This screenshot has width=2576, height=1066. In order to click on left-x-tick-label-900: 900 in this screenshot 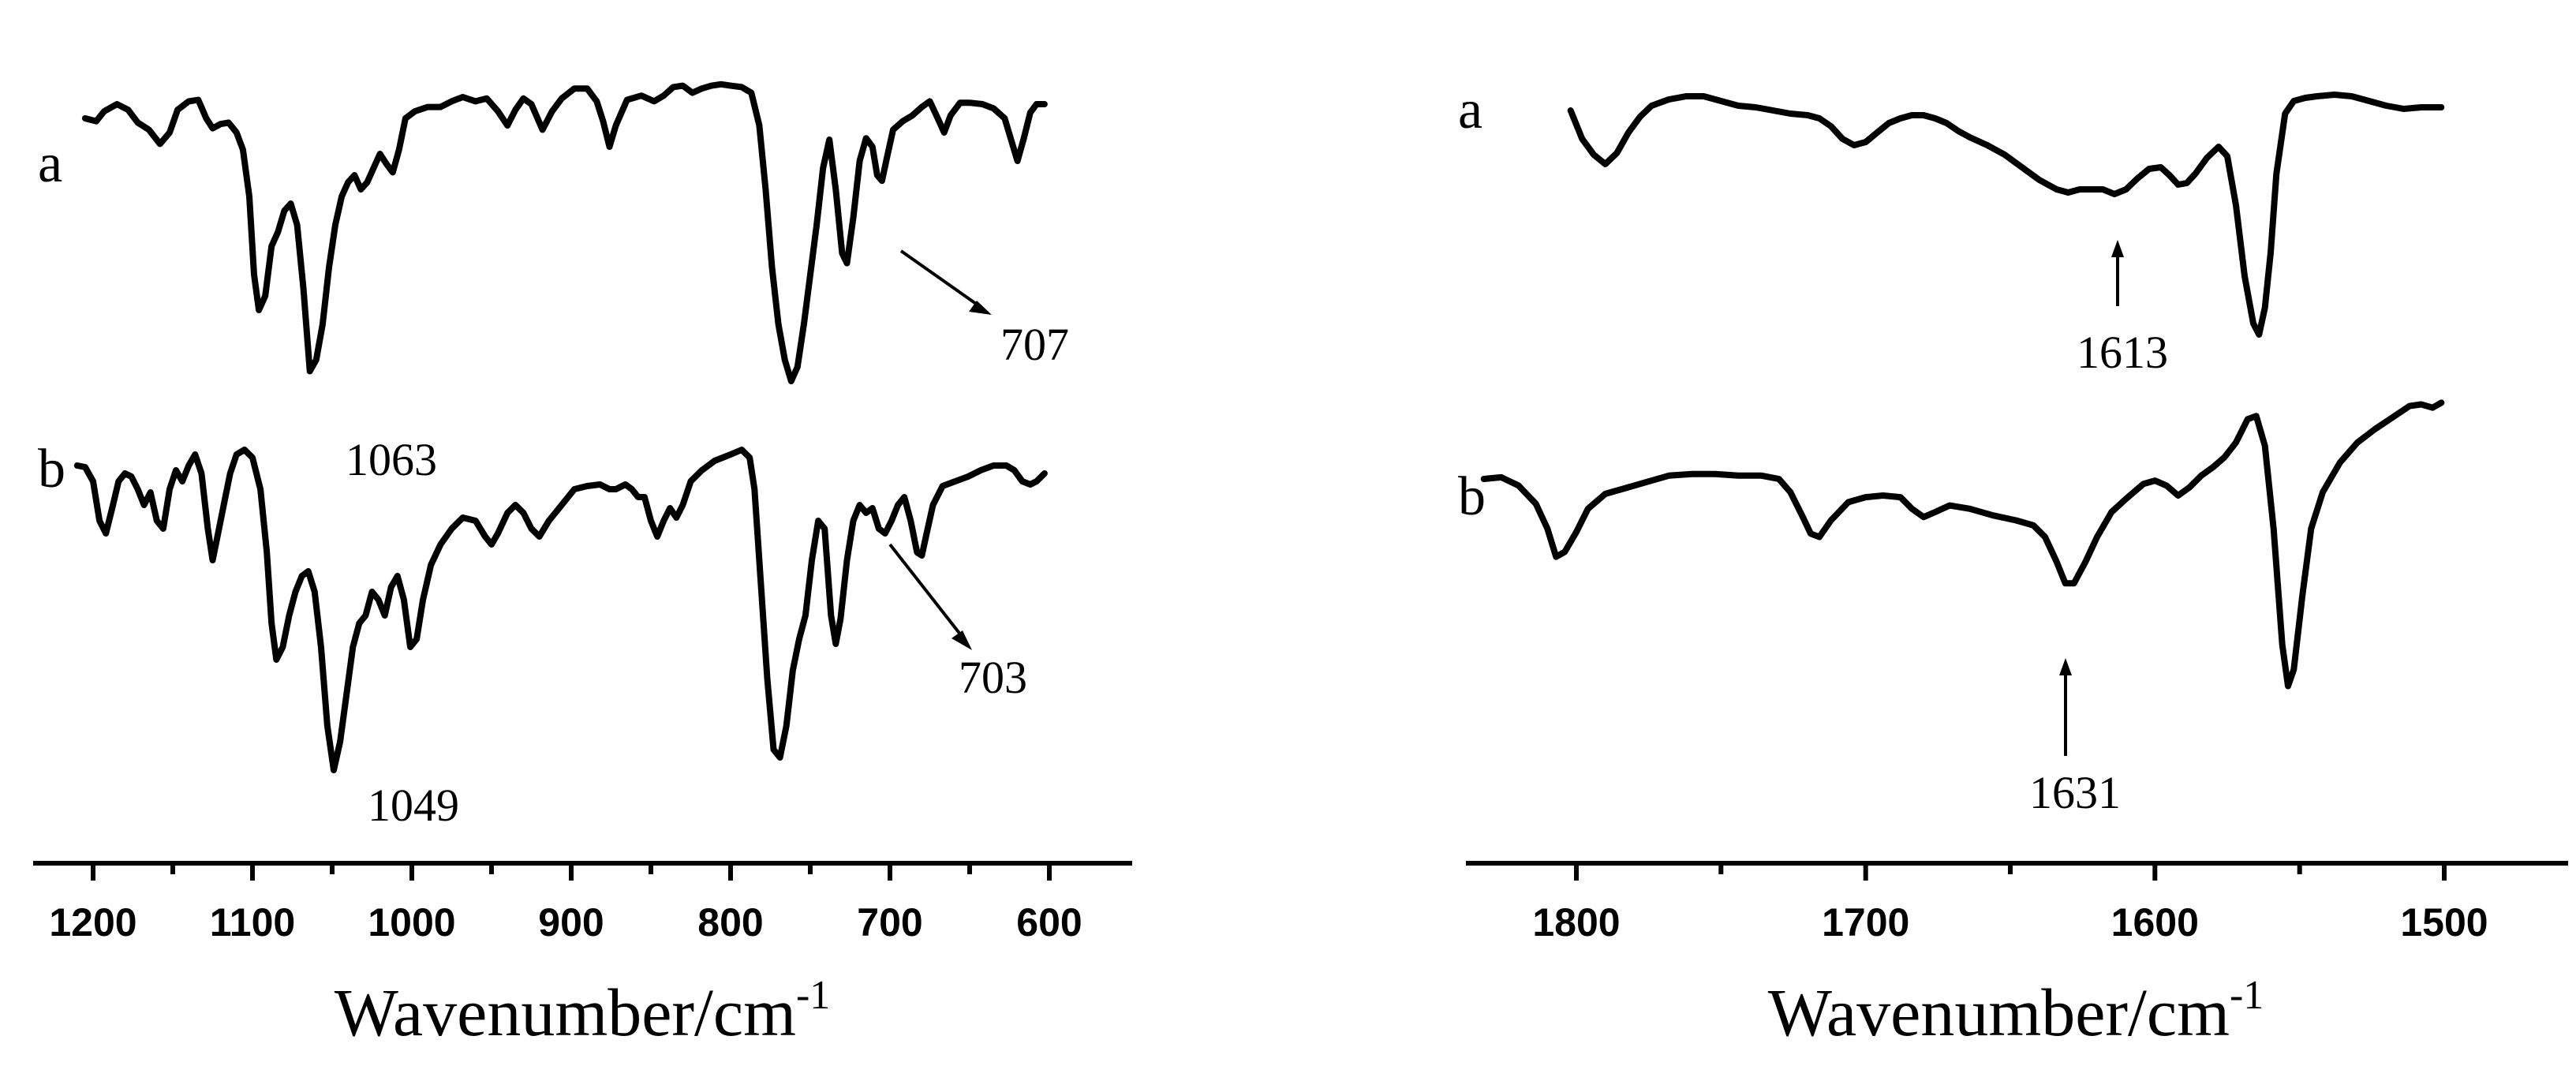, I will do `click(571, 922)`.